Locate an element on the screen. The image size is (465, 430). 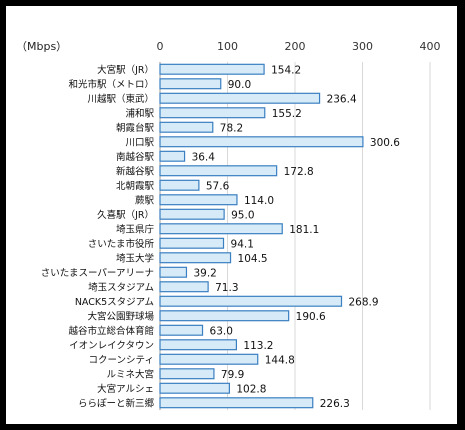
x-tick-label: 300 is located at coordinates (362, 46).